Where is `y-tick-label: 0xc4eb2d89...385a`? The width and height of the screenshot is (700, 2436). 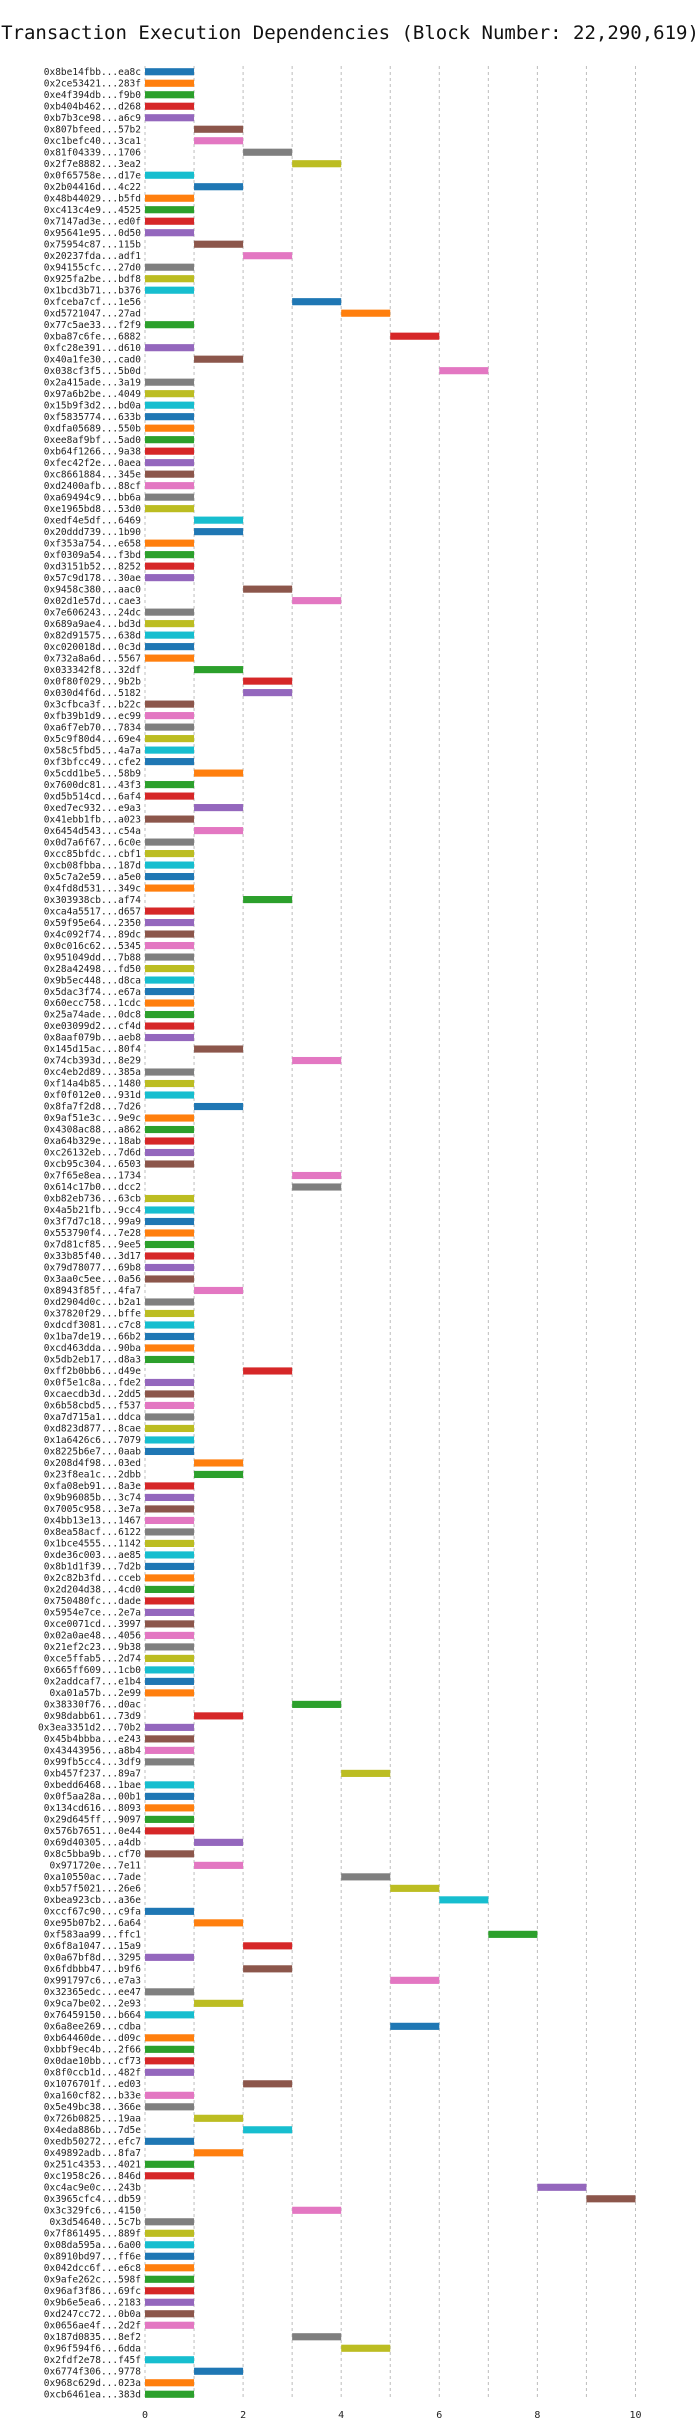 y-tick-label: 0xc4eb2d89...385a is located at coordinates (92, 1072).